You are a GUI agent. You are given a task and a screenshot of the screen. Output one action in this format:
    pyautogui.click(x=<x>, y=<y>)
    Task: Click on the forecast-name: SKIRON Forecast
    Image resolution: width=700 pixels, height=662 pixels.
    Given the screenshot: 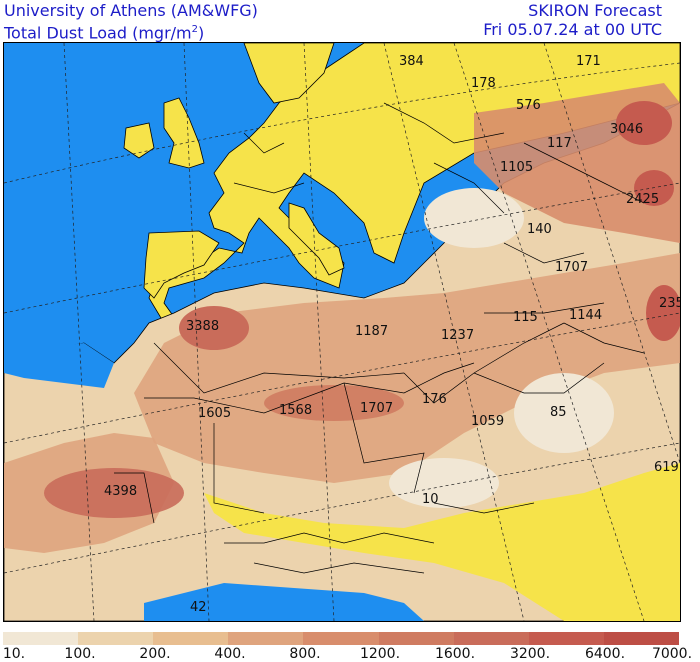 What is the action you would take?
    pyautogui.click(x=595, y=10)
    